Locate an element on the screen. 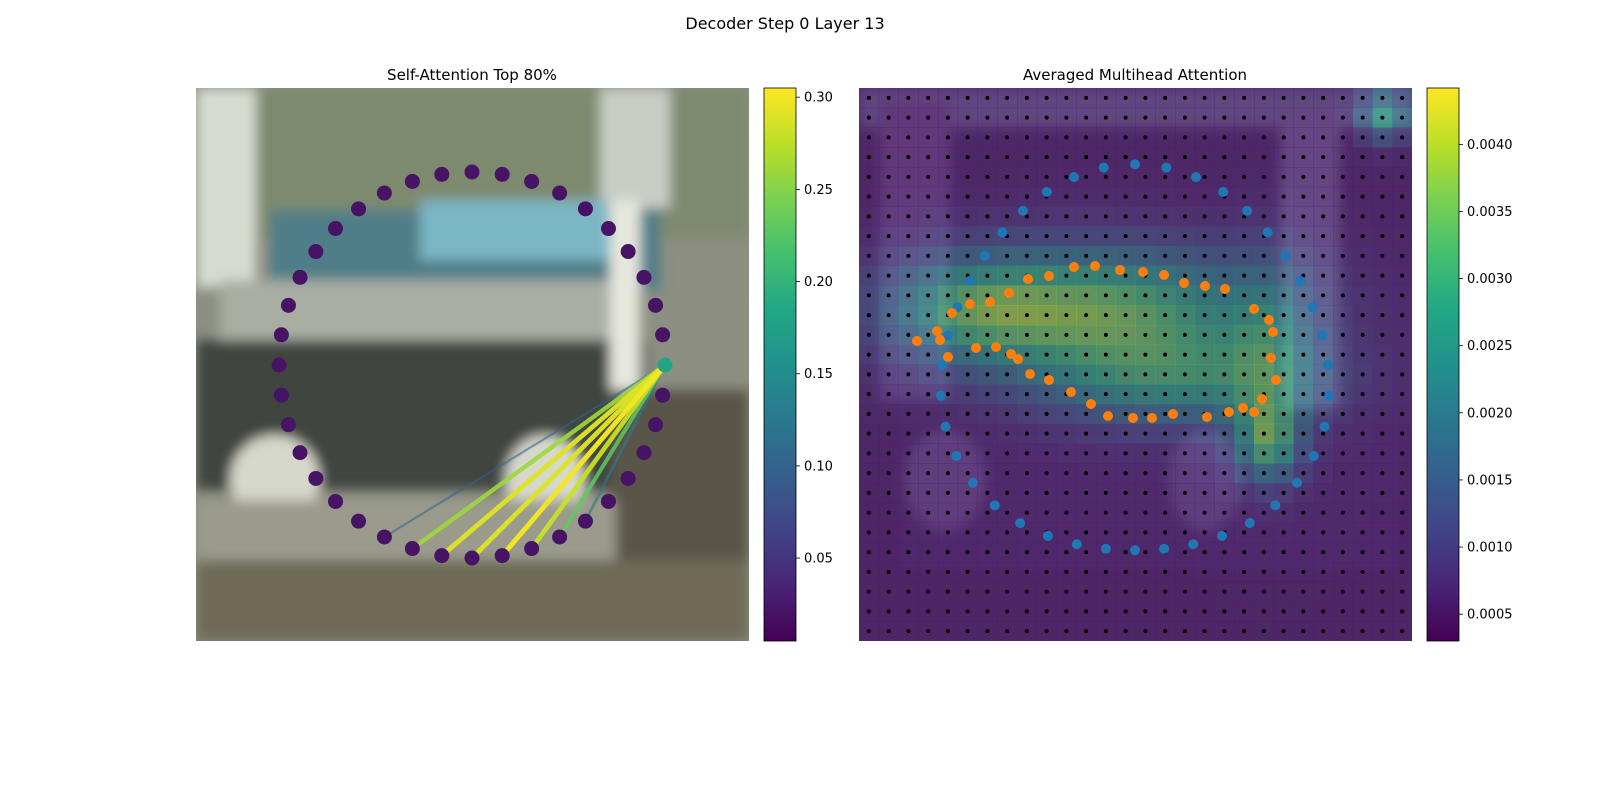 This screenshot has width=1600, height=800. ring-points is located at coordinates (472, 365).